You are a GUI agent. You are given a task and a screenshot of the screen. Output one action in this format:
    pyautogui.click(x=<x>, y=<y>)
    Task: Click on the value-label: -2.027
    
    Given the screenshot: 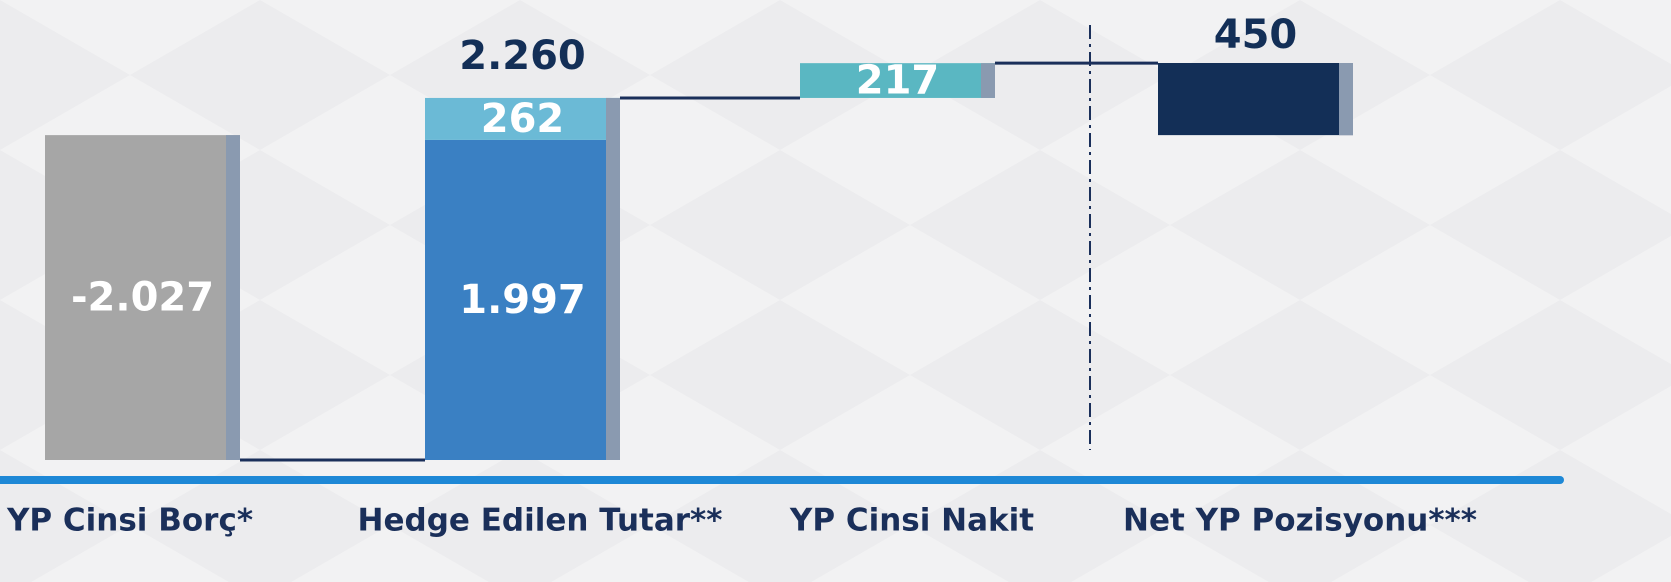 What is the action you would take?
    pyautogui.click(x=142, y=298)
    